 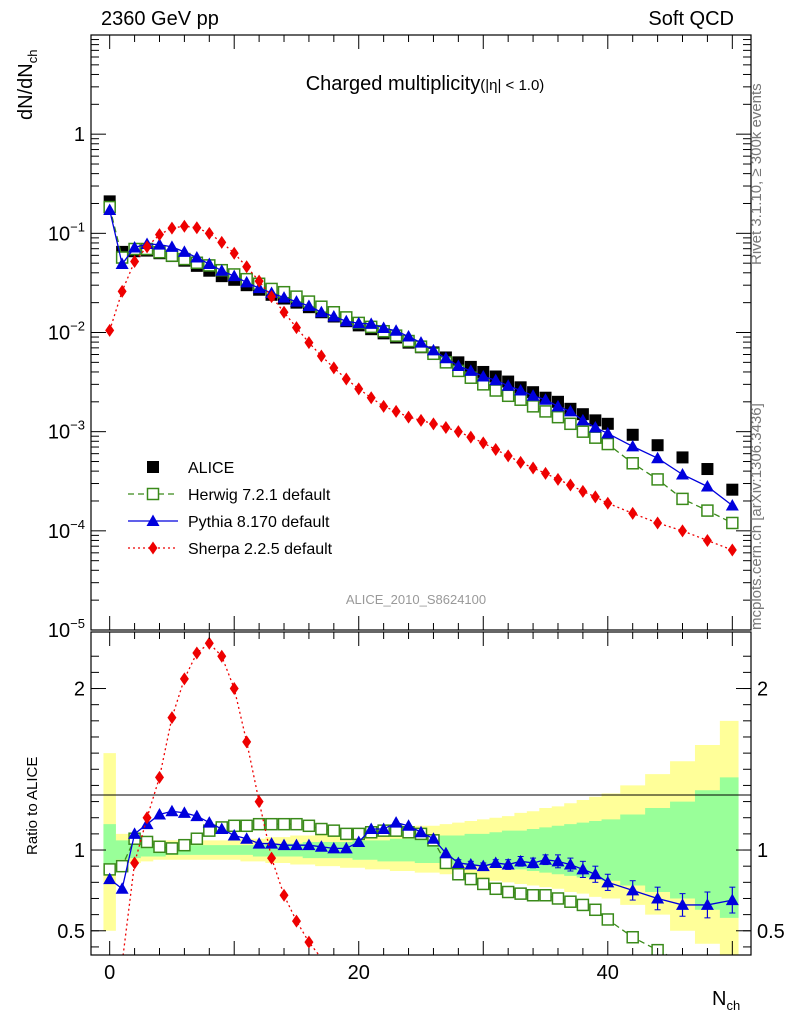 I want to click on main-y-tick-label: 10⁻³, so click(x=66, y=431).